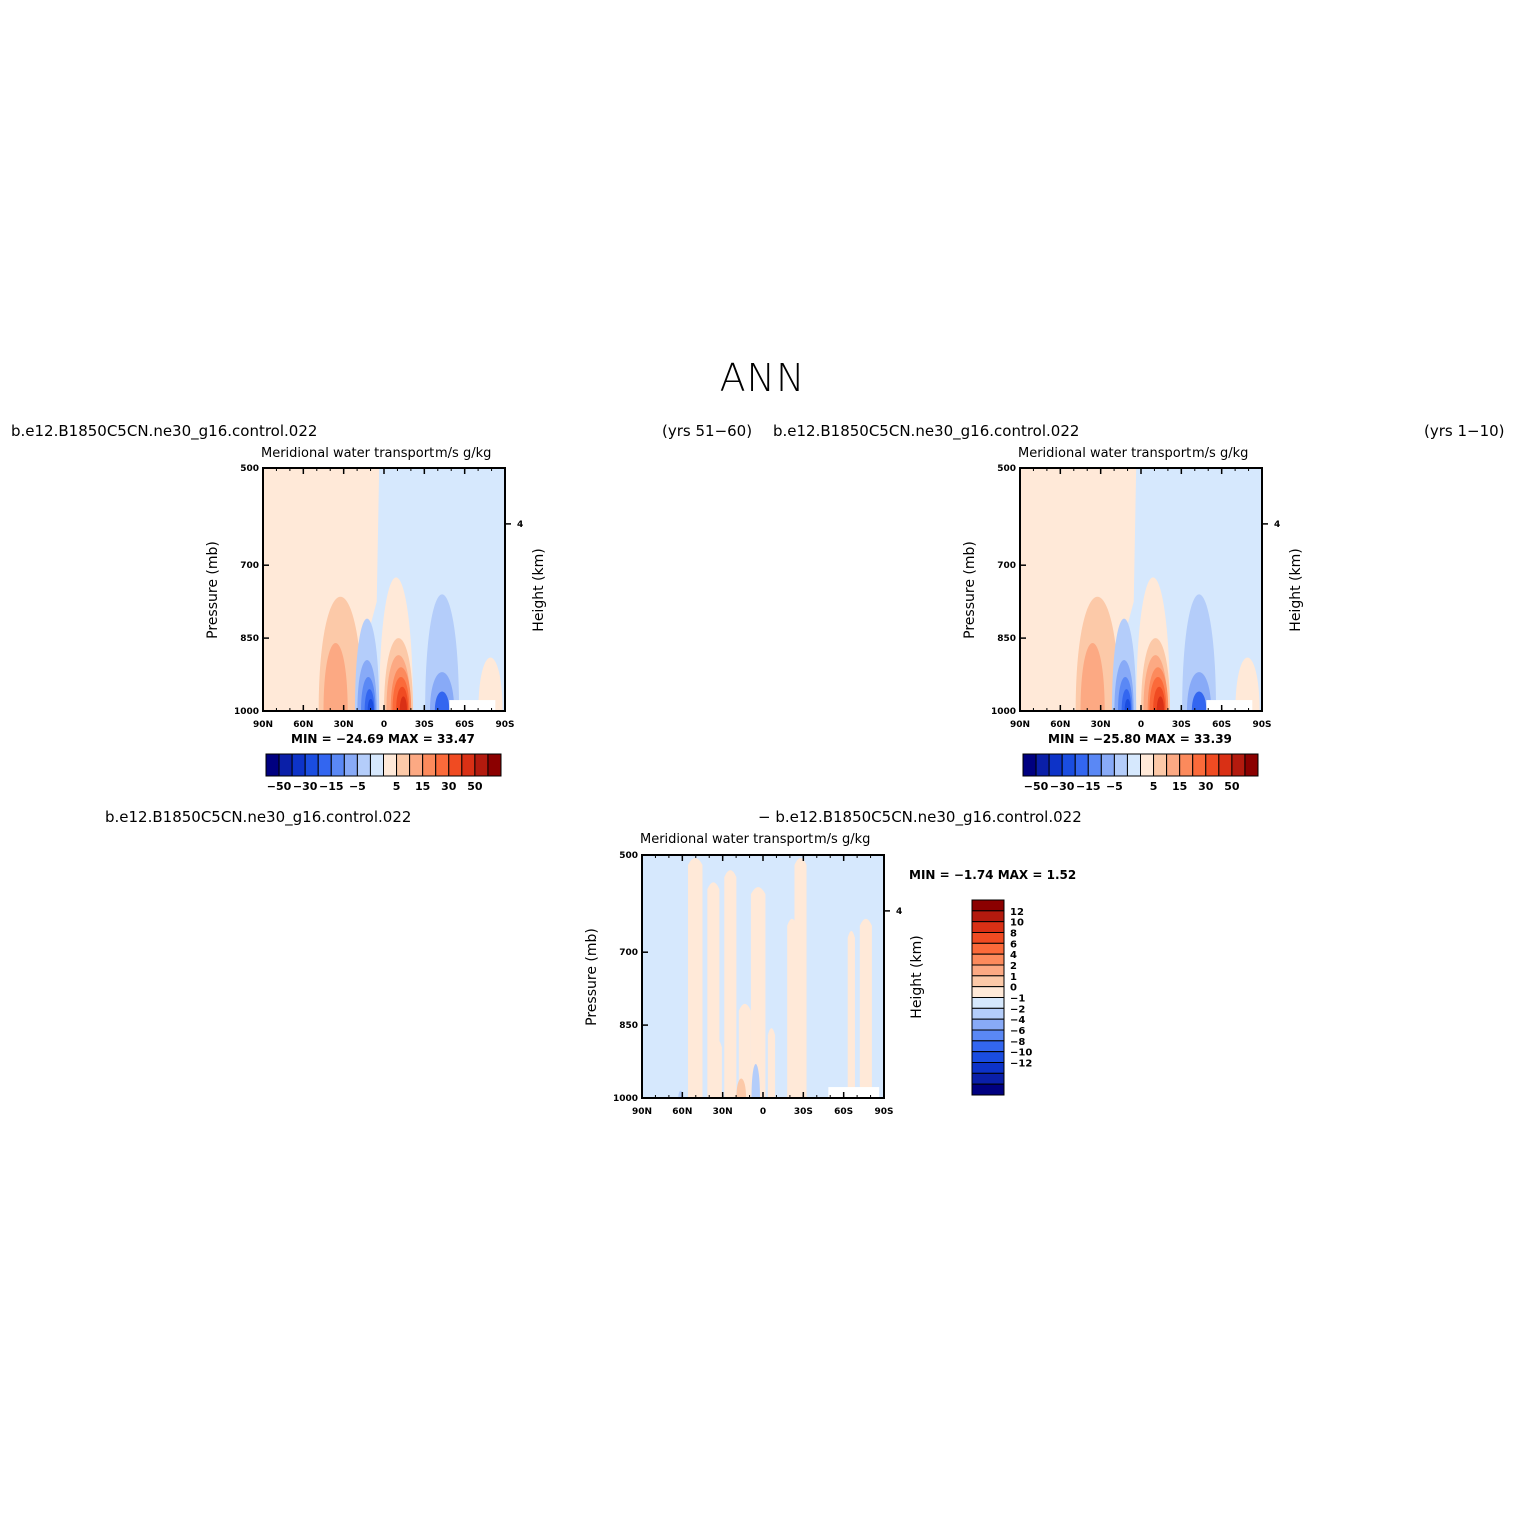 The height and width of the screenshot is (1525, 1525). Describe the element at coordinates (1221, 725) in the screenshot. I see `x-tick-label: 60S` at that location.